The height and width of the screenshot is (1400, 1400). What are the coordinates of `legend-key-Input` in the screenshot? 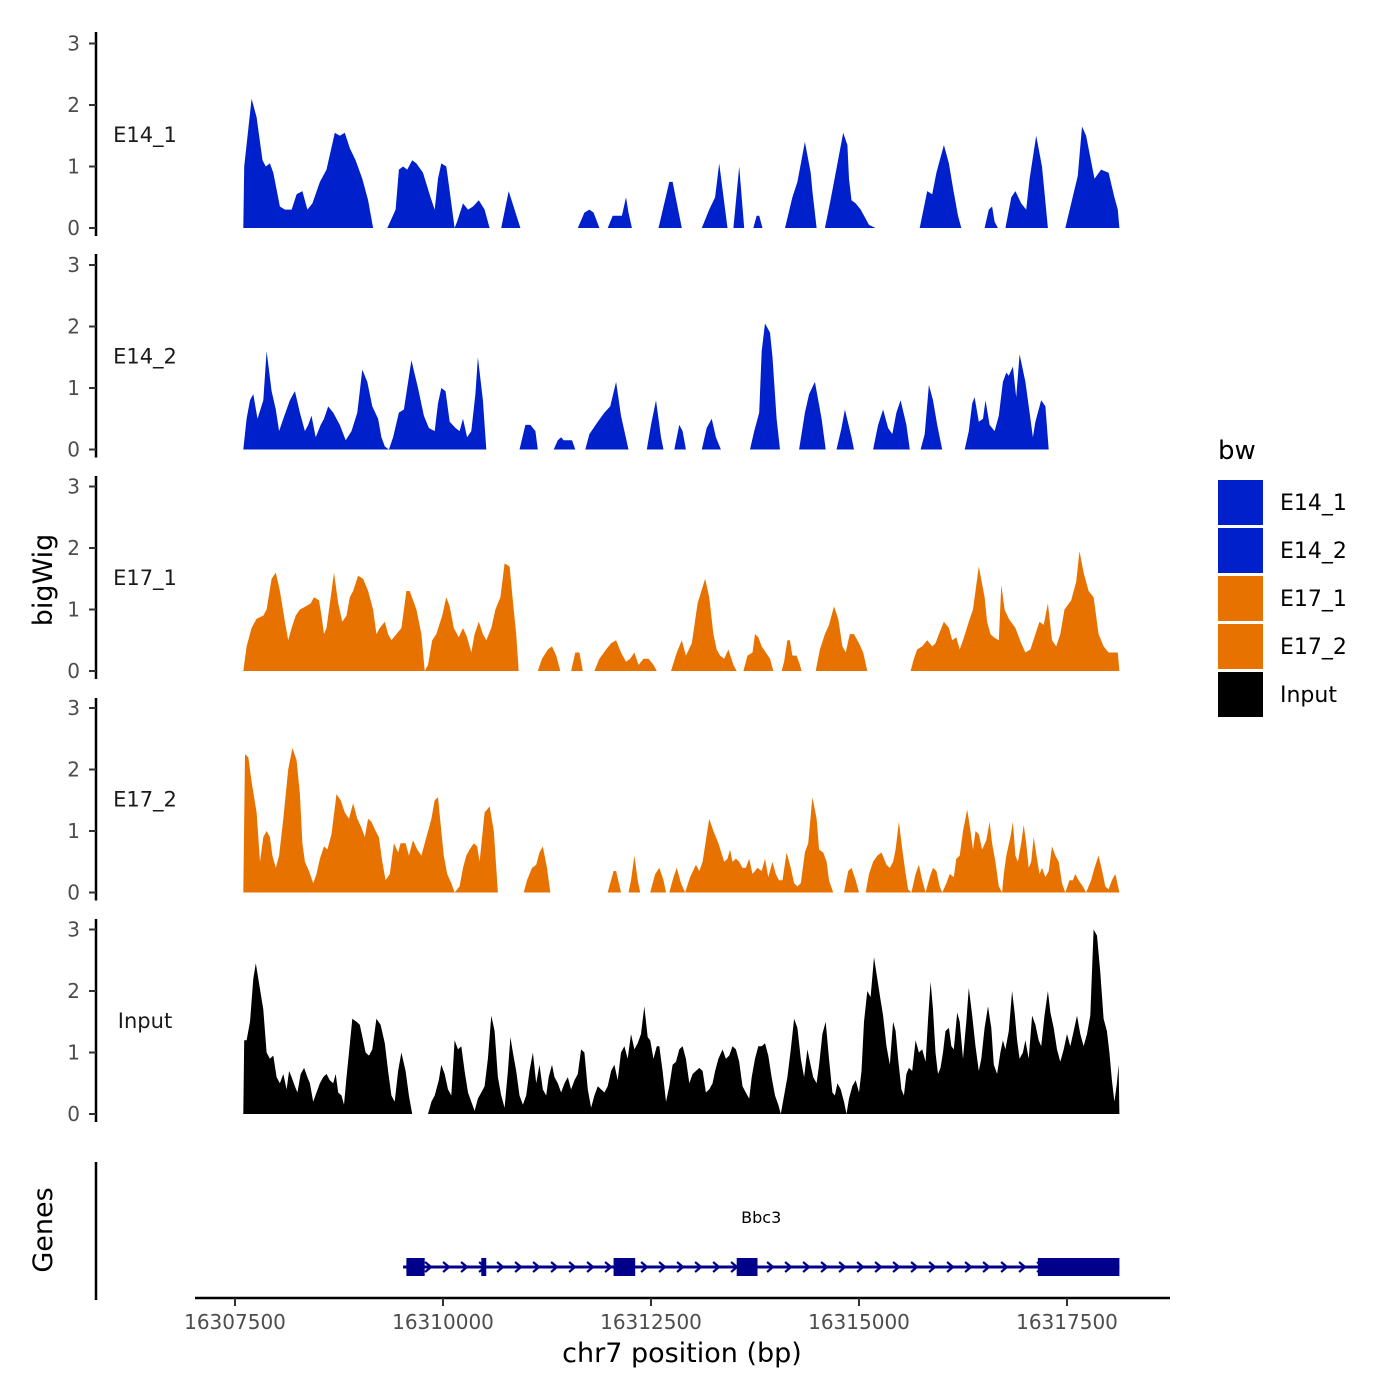 It's located at (1240, 694).